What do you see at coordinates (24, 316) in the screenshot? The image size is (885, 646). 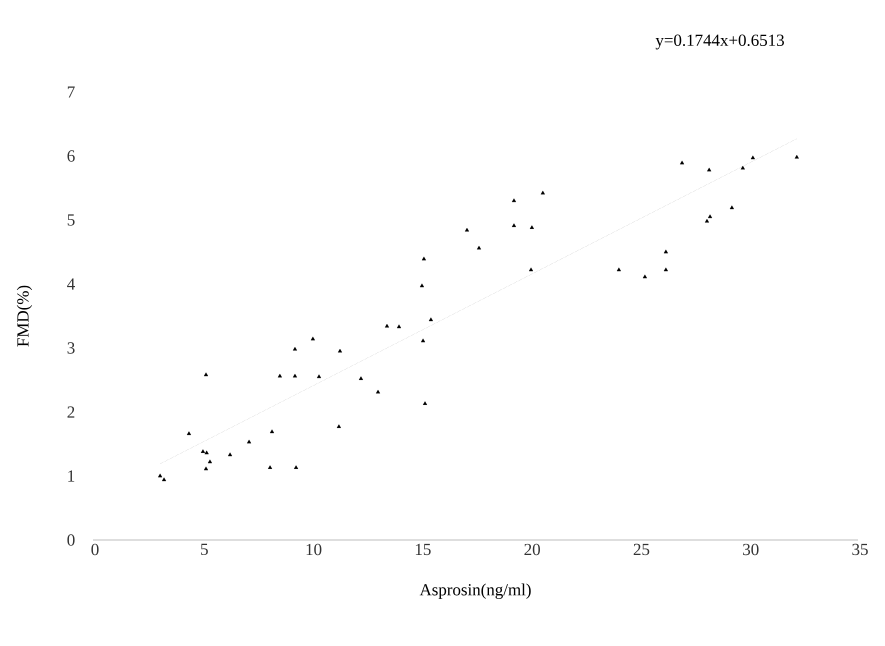 I see `y-axis-title: FMD(%)` at bounding box center [24, 316].